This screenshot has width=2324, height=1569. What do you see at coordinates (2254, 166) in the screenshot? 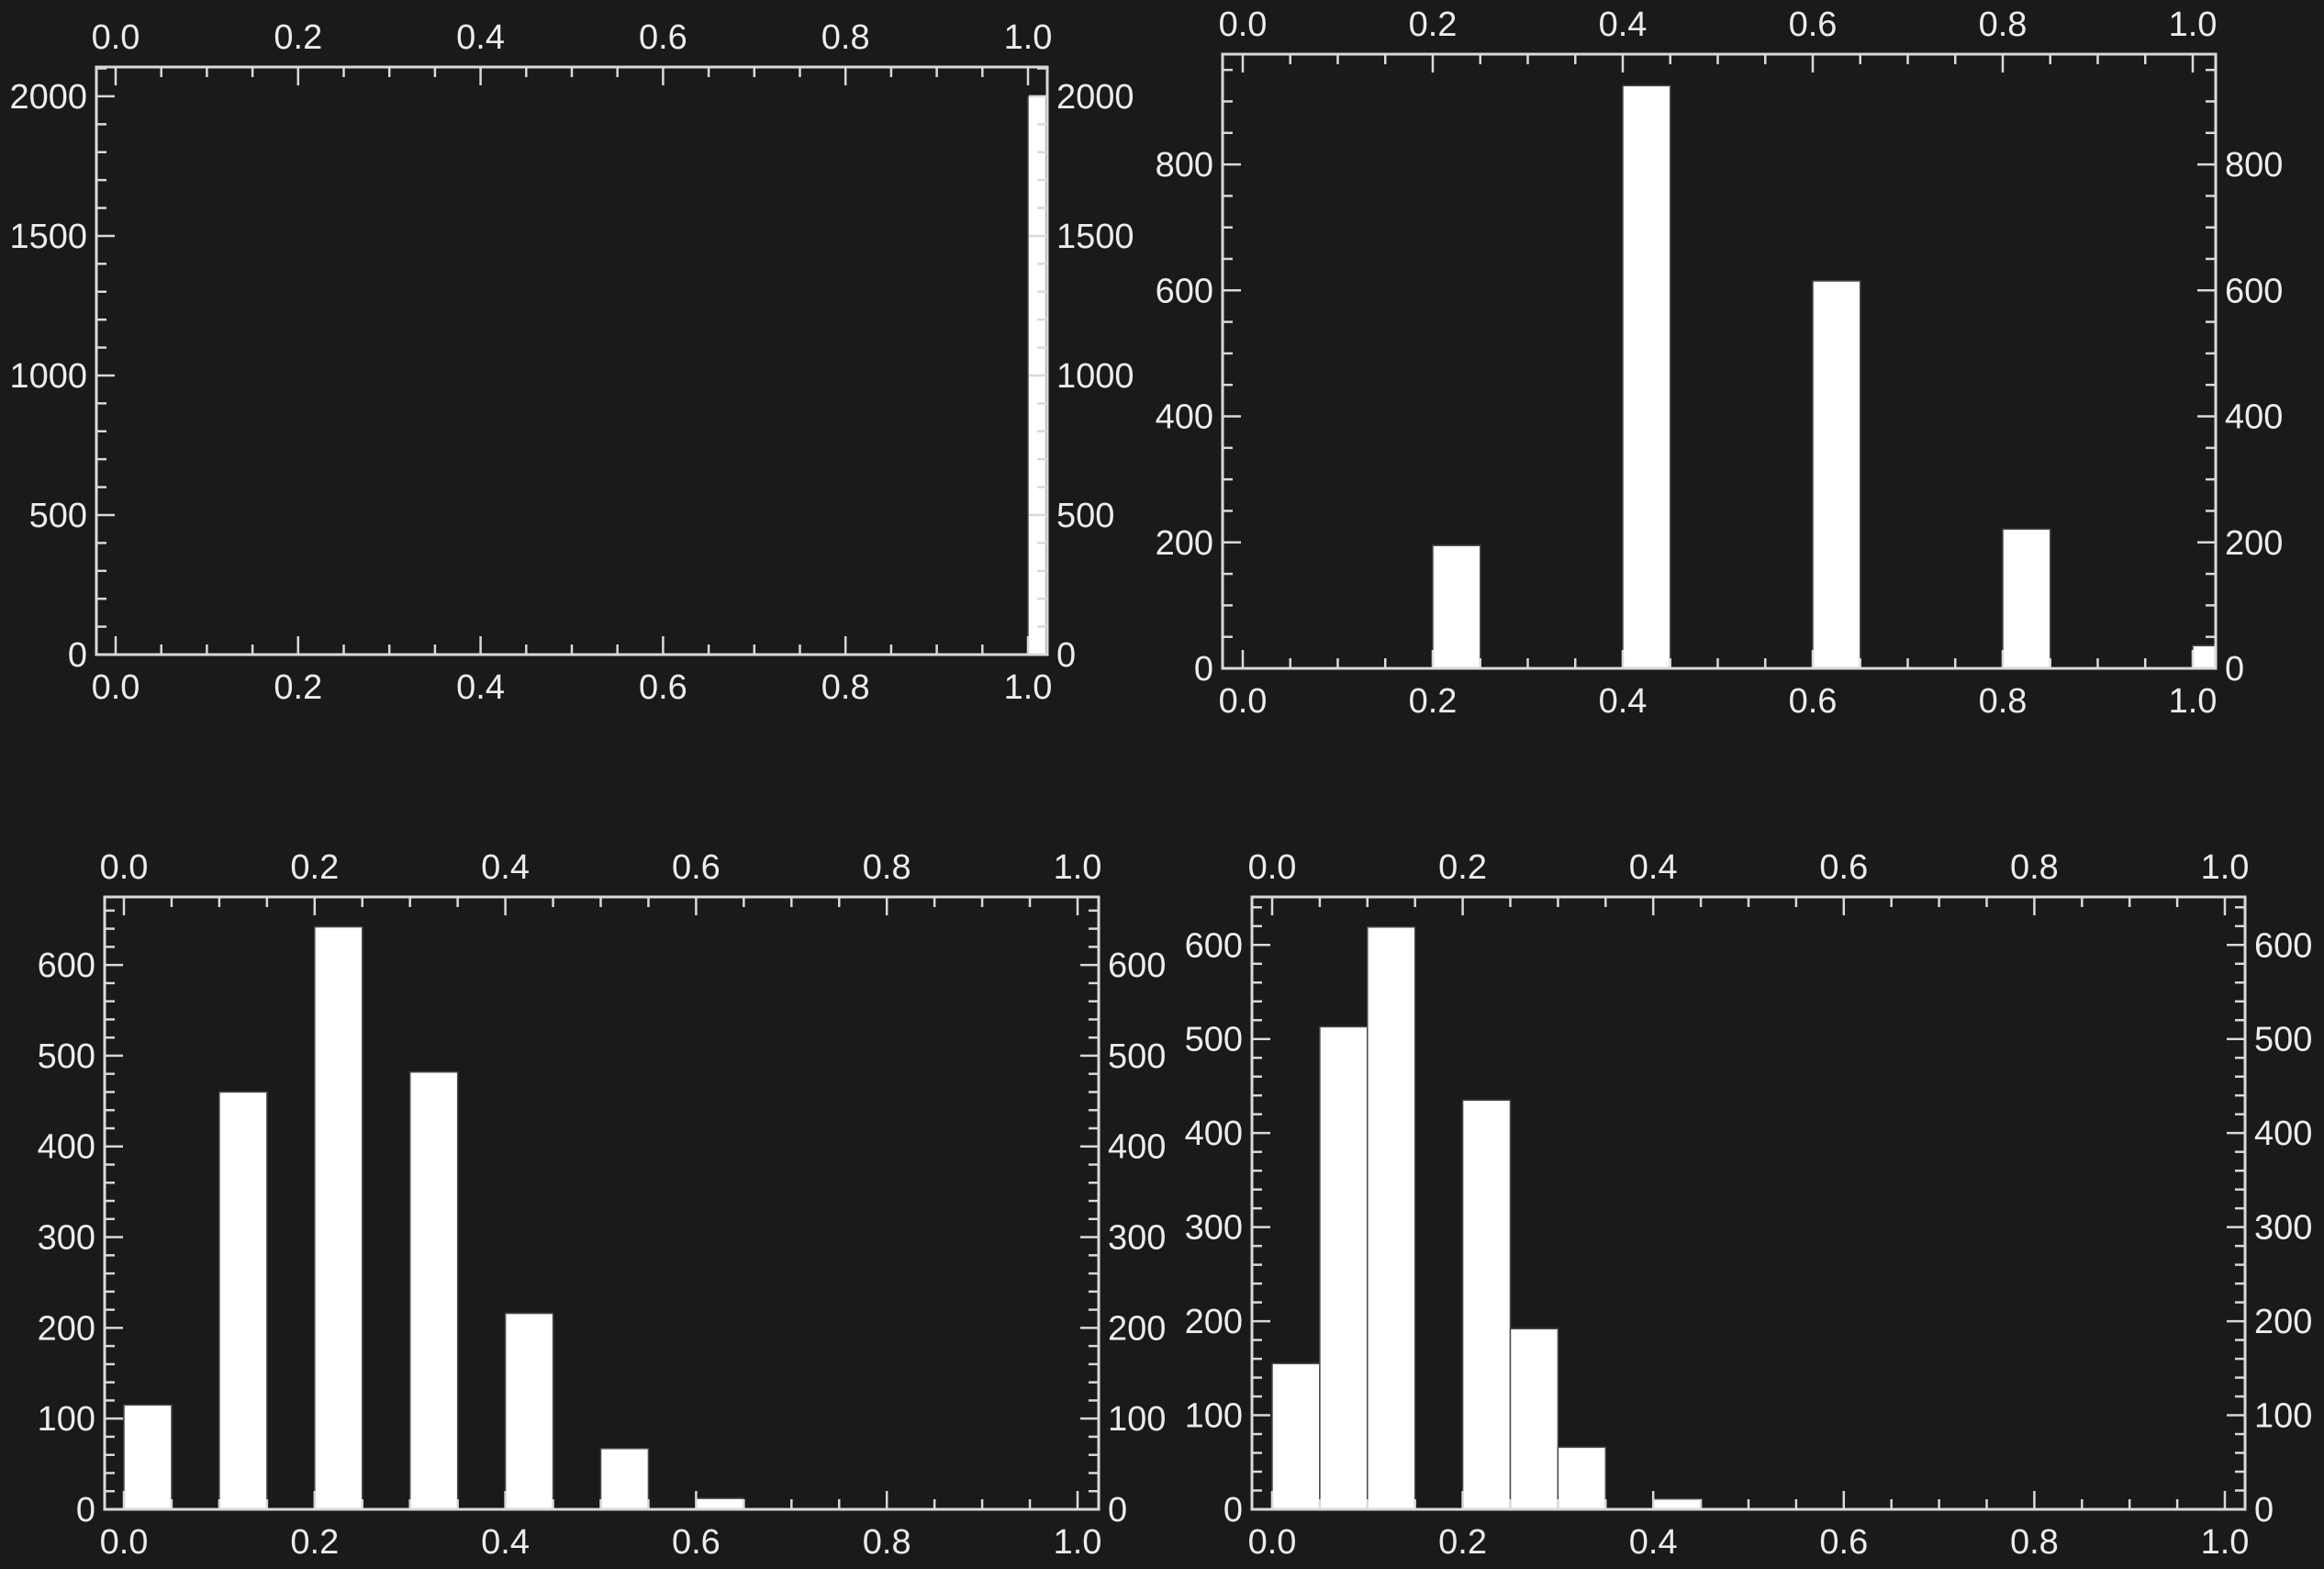
I see `y-tick-label-right: 800` at bounding box center [2254, 166].